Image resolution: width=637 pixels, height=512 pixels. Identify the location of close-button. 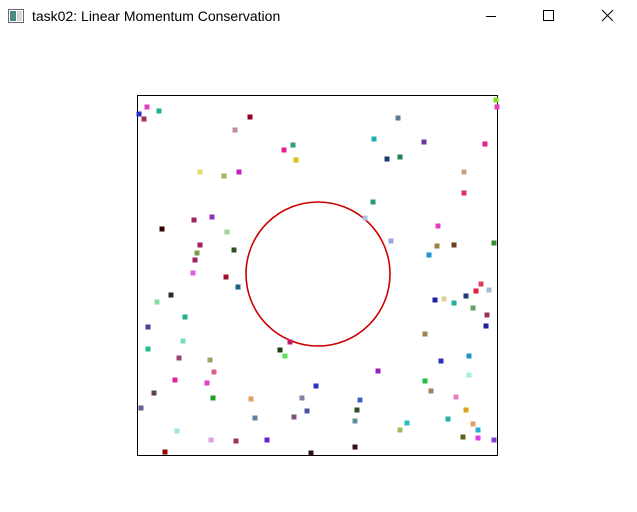
(608, 16).